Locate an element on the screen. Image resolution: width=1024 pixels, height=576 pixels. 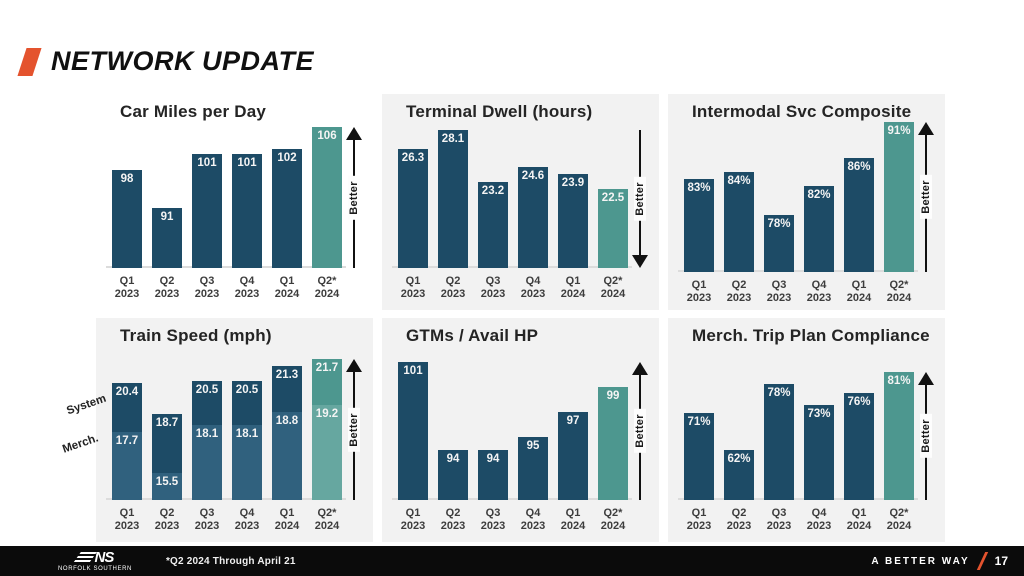
ns-logo-mark: NS is located at coordinates (93, 557).